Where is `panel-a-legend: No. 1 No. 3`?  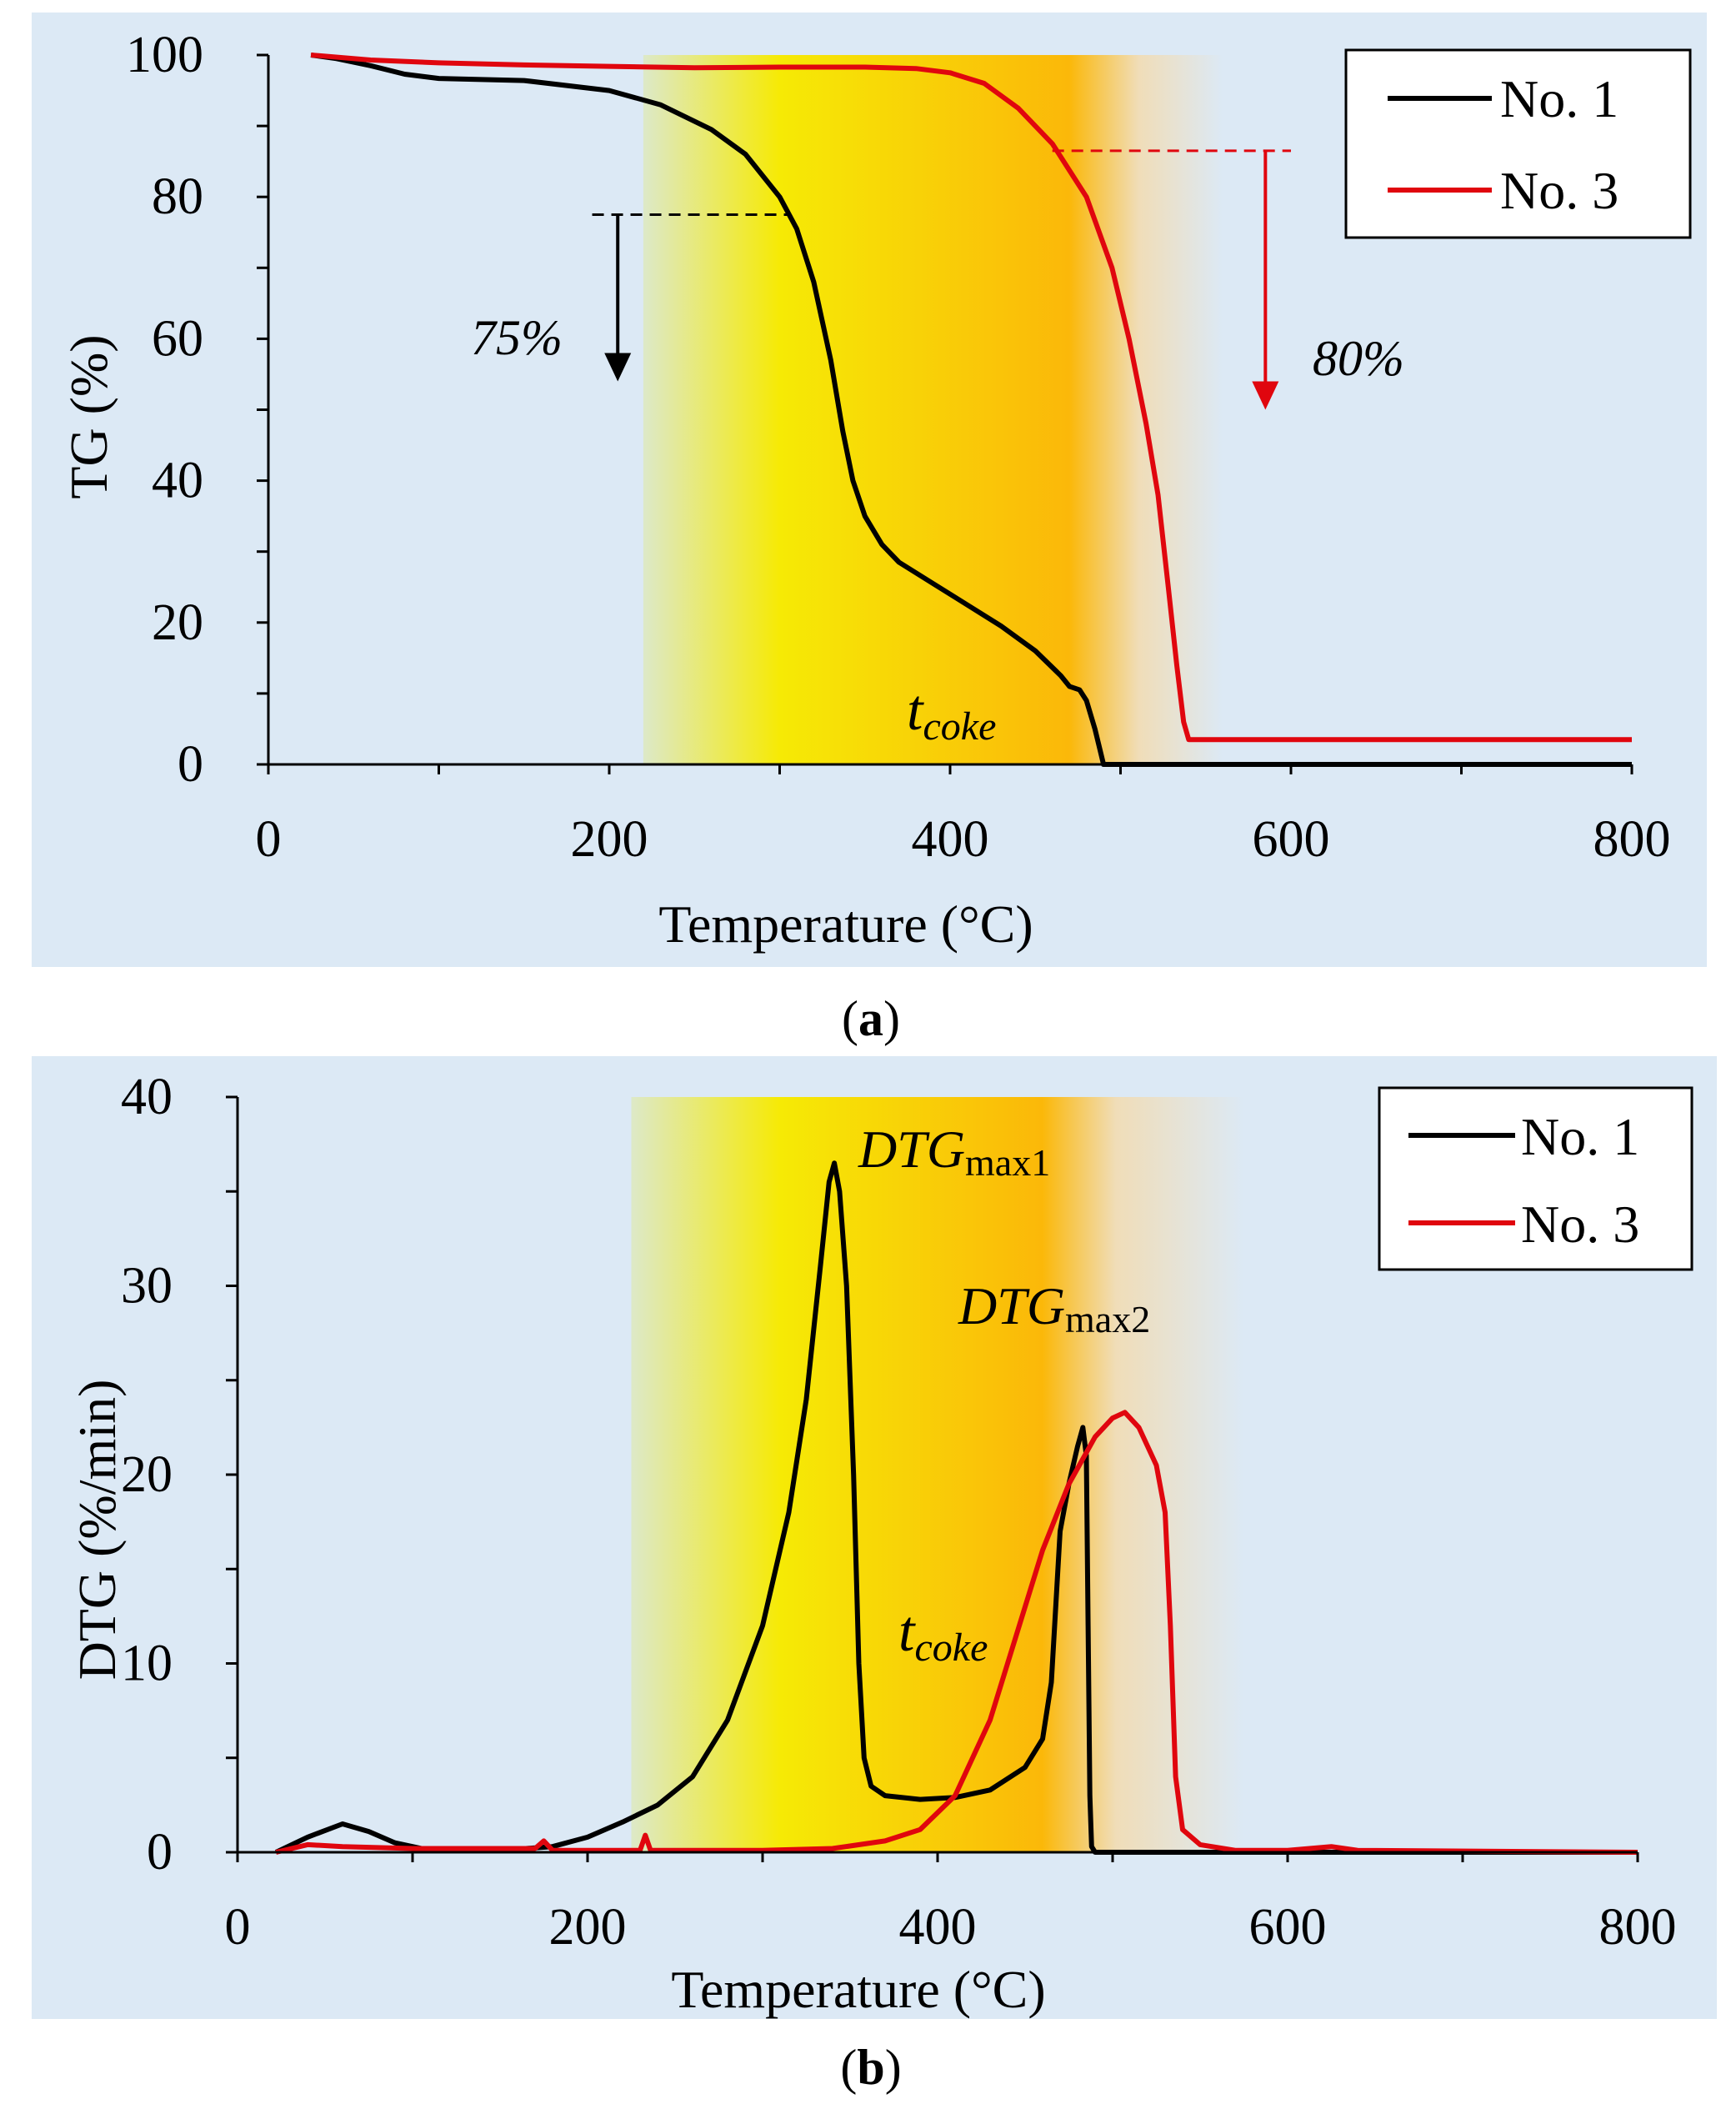 panel-a-legend: No. 1 No. 3 is located at coordinates (1518, 143).